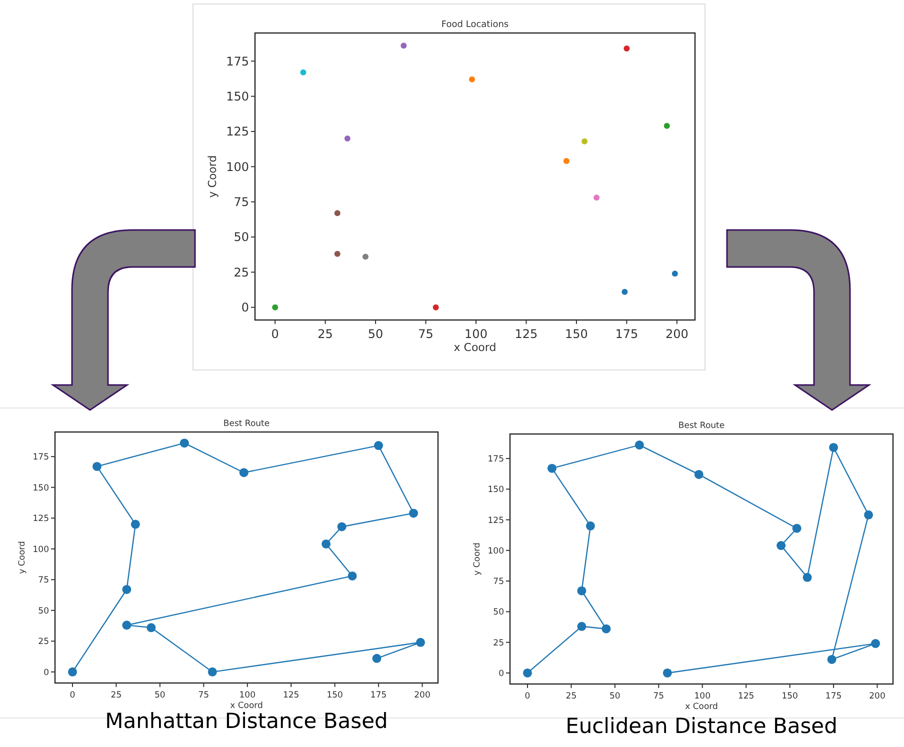 This screenshot has height=747, width=904. Describe the element at coordinates (702, 726) in the screenshot. I see `text: Euclidean Distance Based` at that location.